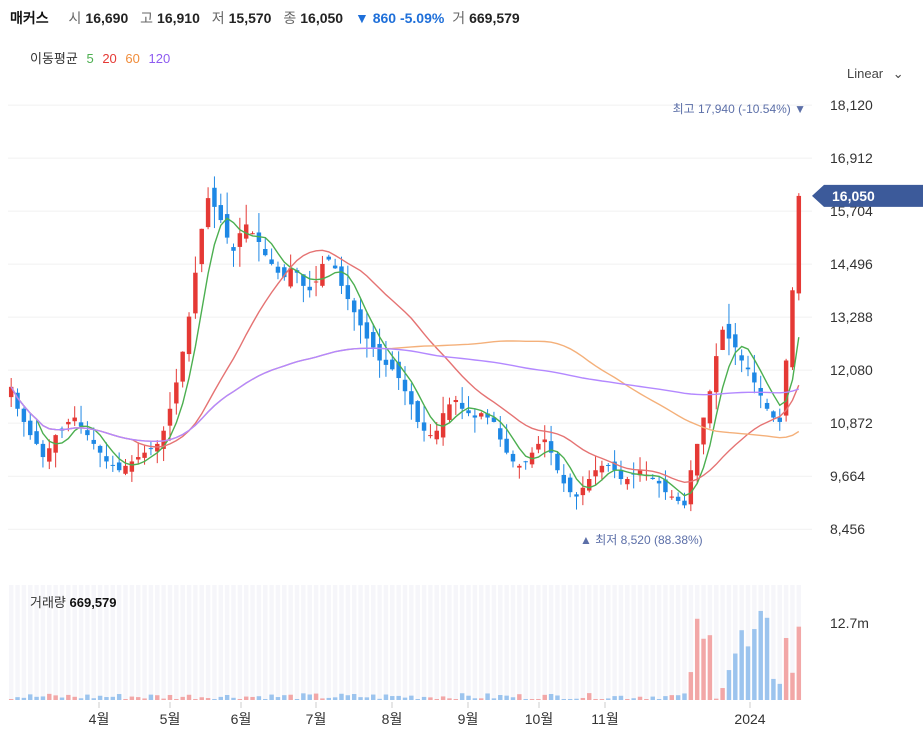  Describe the element at coordinates (851, 211) in the screenshot. I see `y-tick-label: 15,704` at that location.